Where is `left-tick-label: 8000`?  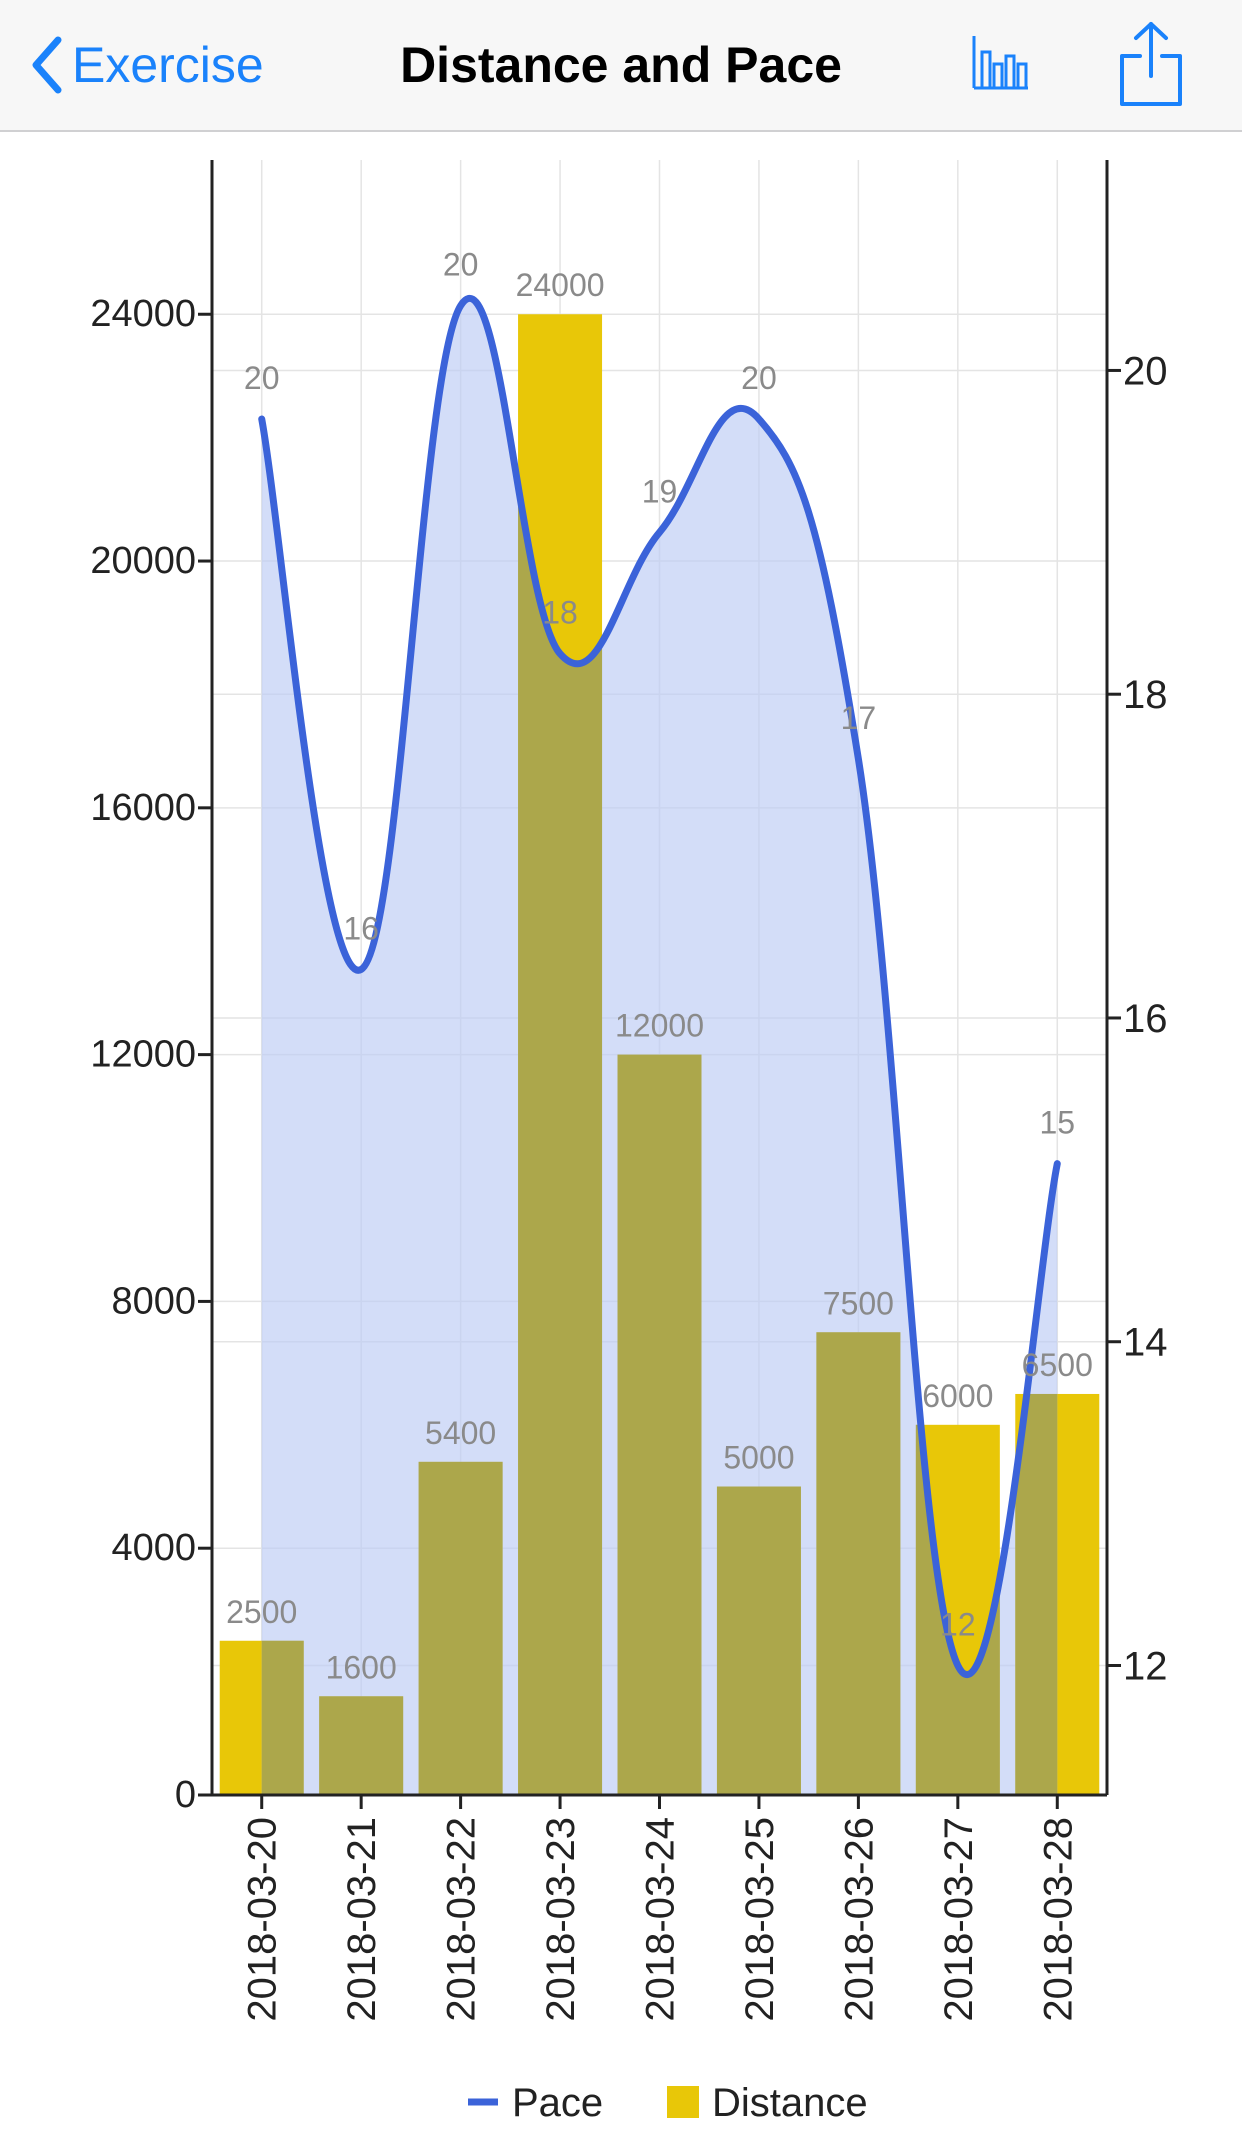 left-tick-label: 8000 is located at coordinates (153, 1301).